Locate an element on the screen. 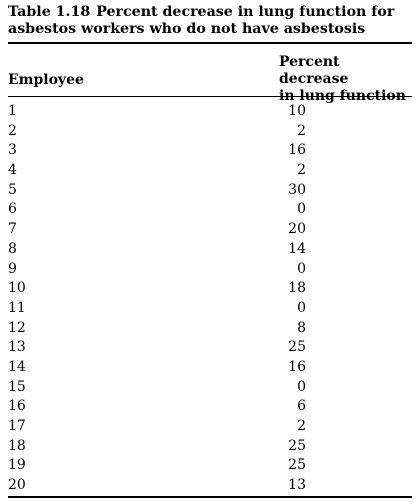  table-row: 15 0 is located at coordinates (210, 388).